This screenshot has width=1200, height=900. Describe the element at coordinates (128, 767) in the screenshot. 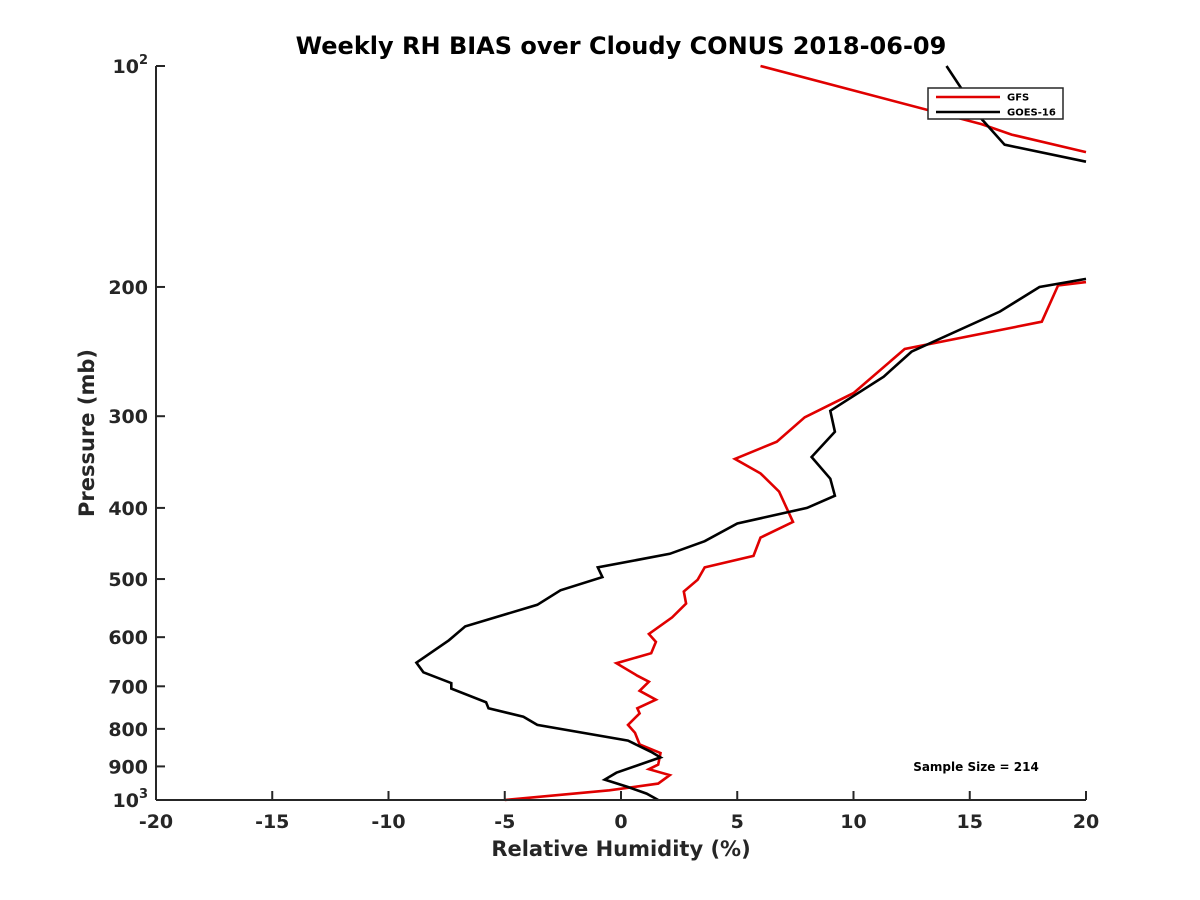

I see `y-tick-label: 900` at that location.